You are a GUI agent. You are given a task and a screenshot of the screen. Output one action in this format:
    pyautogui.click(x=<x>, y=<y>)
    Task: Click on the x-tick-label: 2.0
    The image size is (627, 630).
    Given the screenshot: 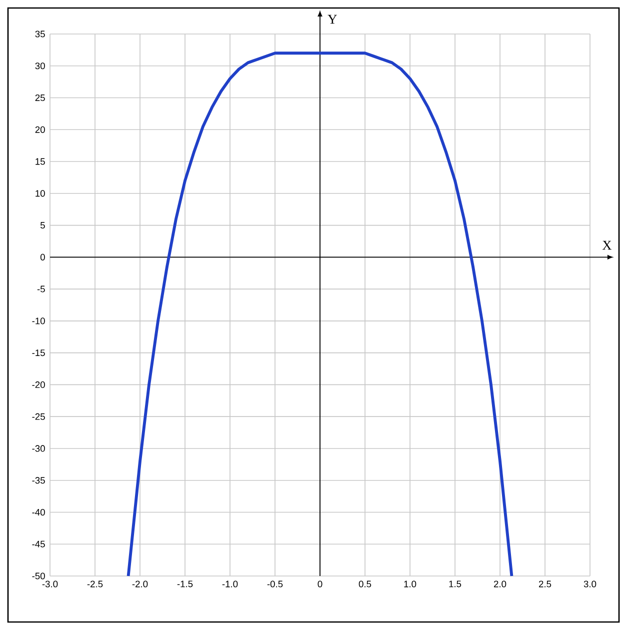 What is the action you would take?
    pyautogui.click(x=500, y=584)
    